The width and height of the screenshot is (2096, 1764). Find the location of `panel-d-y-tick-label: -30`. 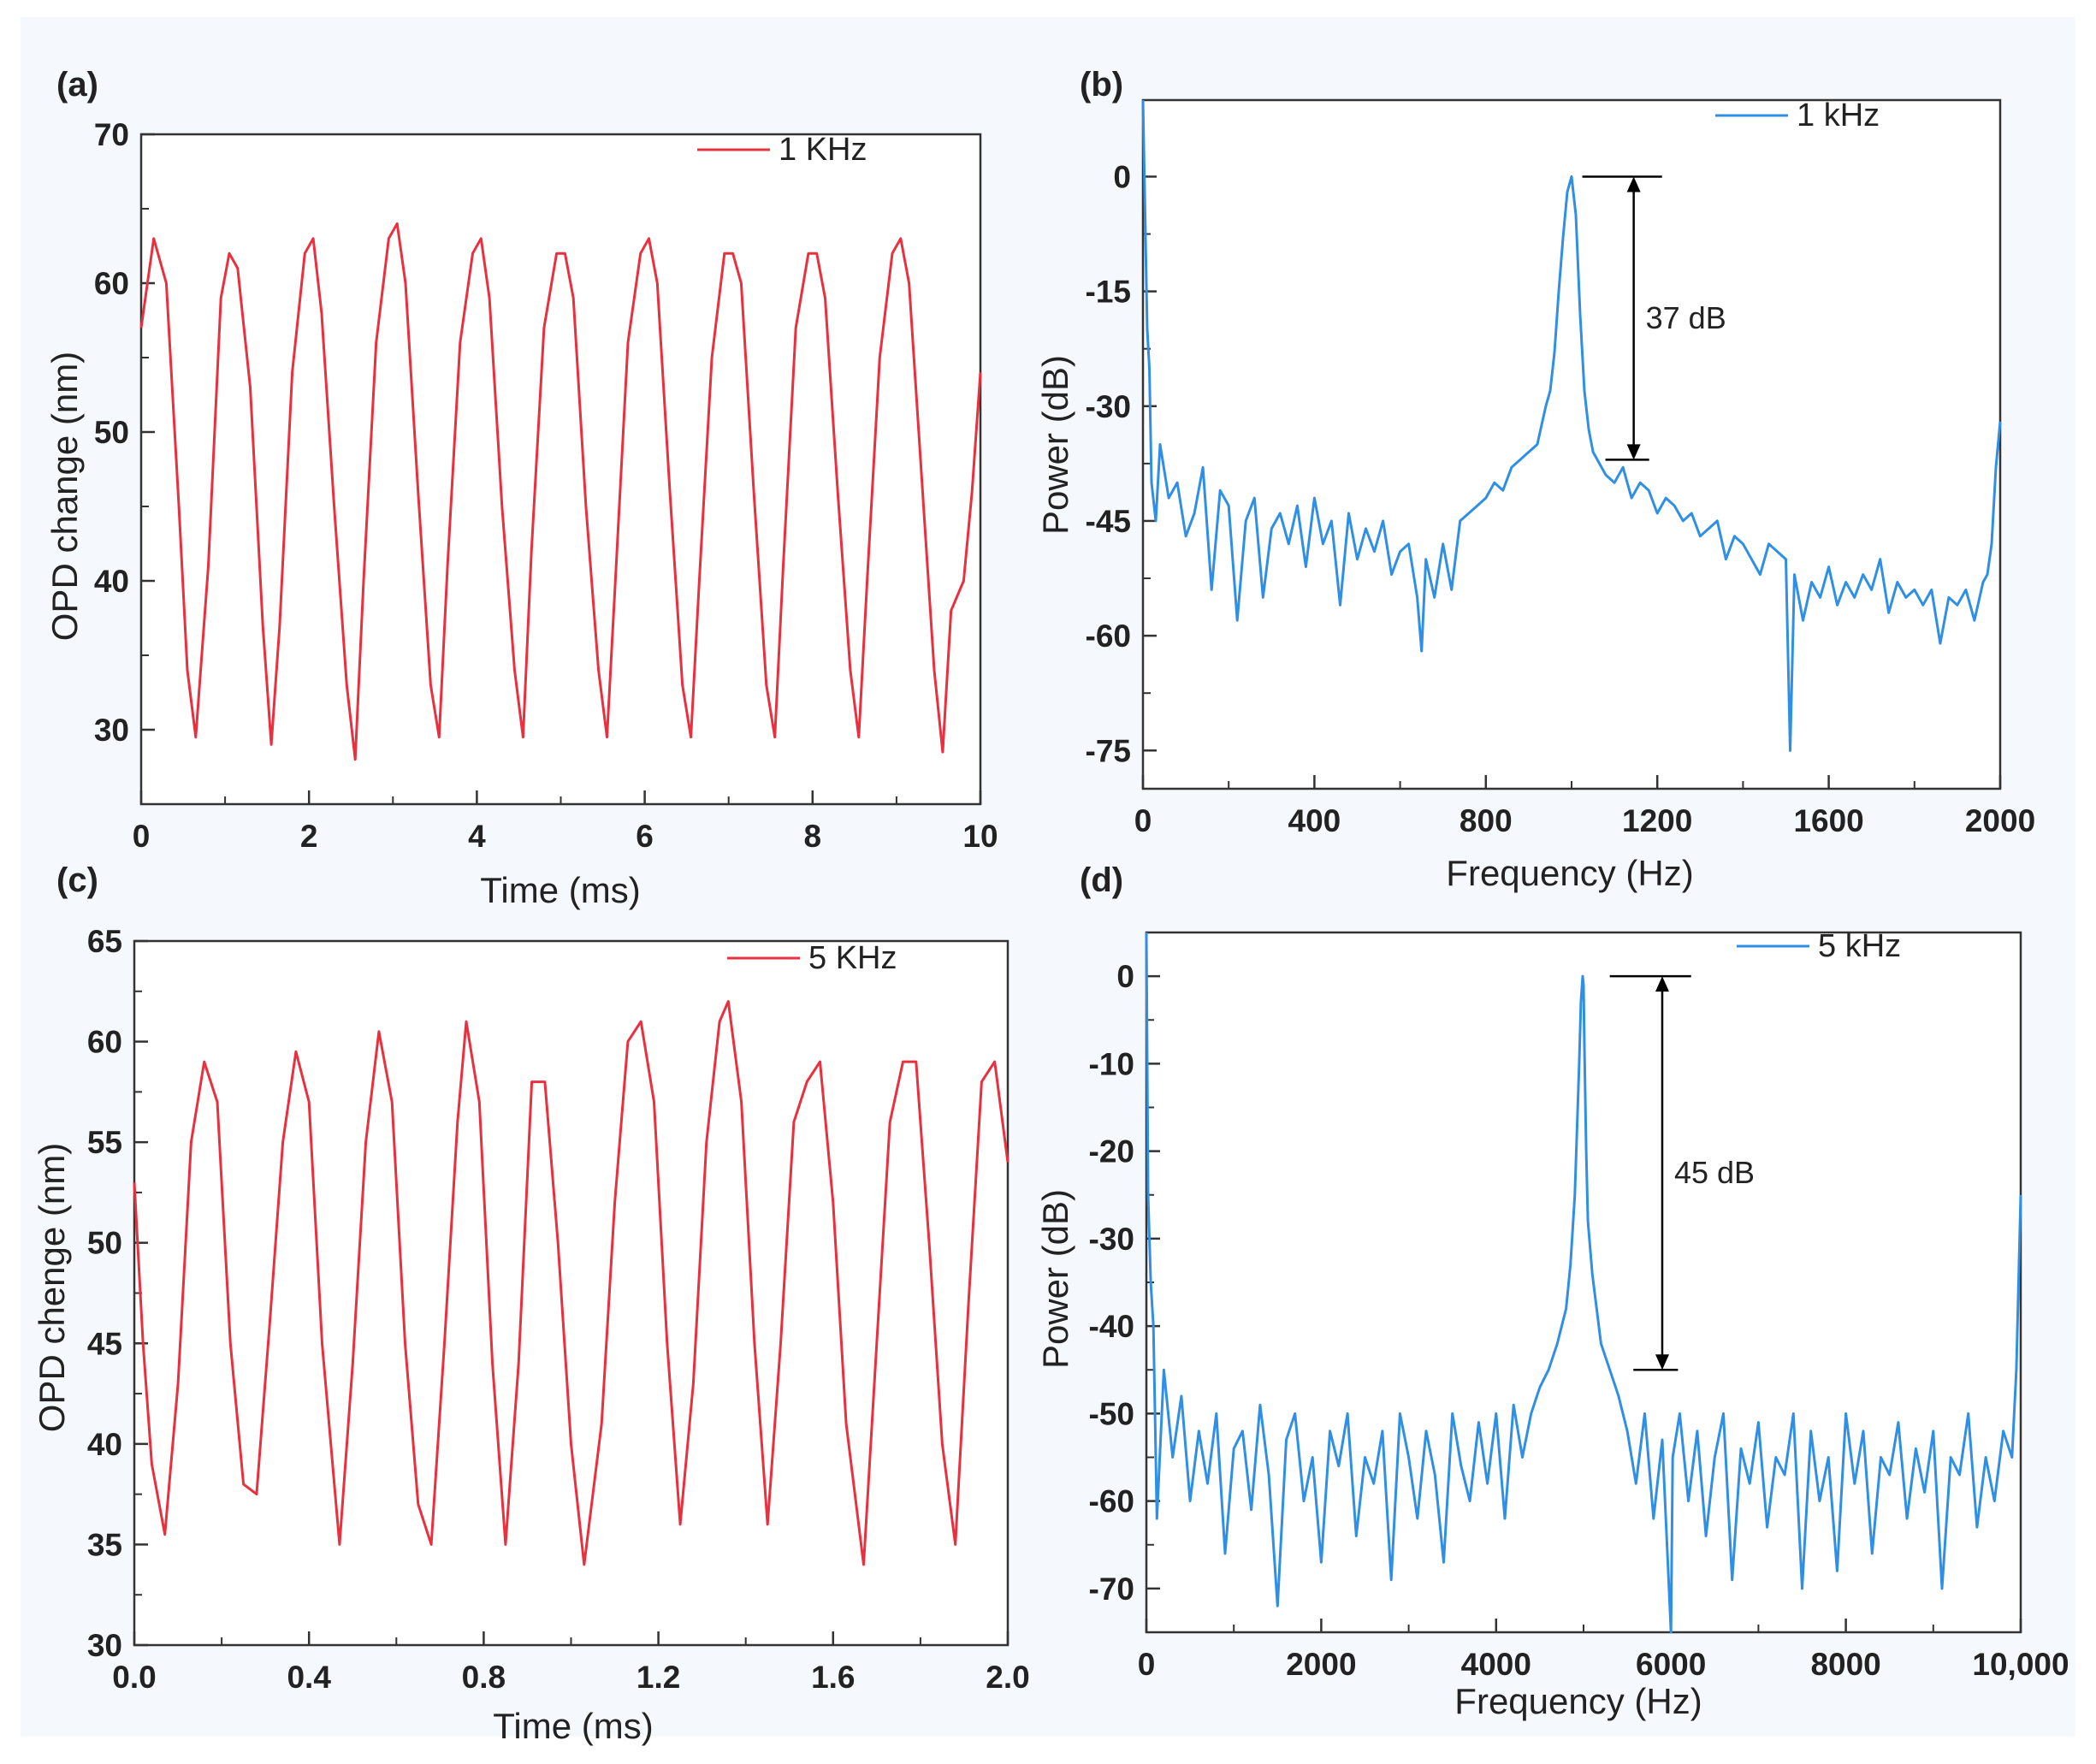

panel-d-y-tick-label: -30 is located at coordinates (1111, 1240).